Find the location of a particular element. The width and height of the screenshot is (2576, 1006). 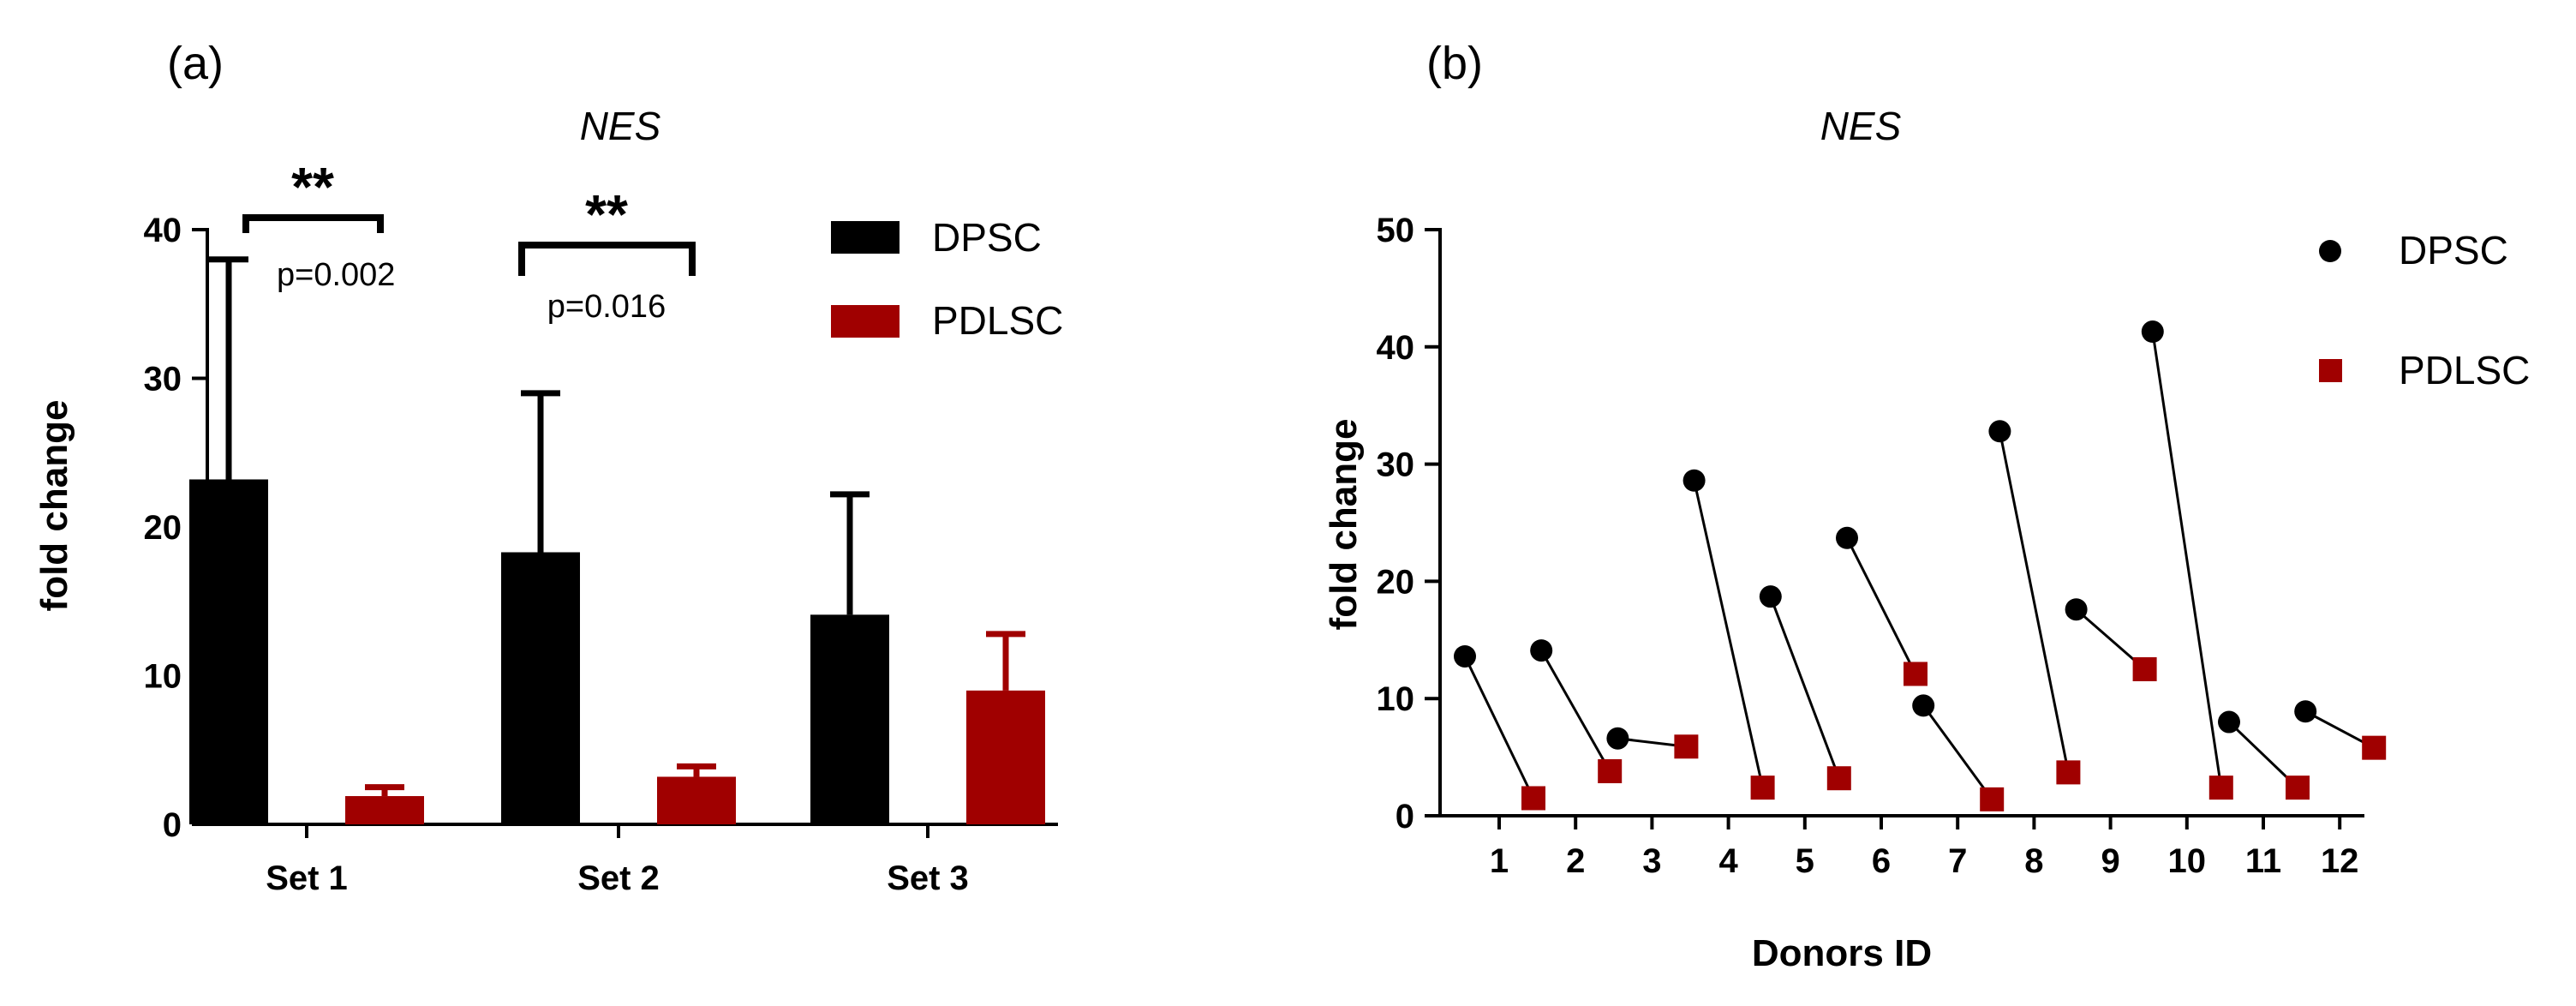

b-y-tick-label-20: 20 is located at coordinates (1396, 582).